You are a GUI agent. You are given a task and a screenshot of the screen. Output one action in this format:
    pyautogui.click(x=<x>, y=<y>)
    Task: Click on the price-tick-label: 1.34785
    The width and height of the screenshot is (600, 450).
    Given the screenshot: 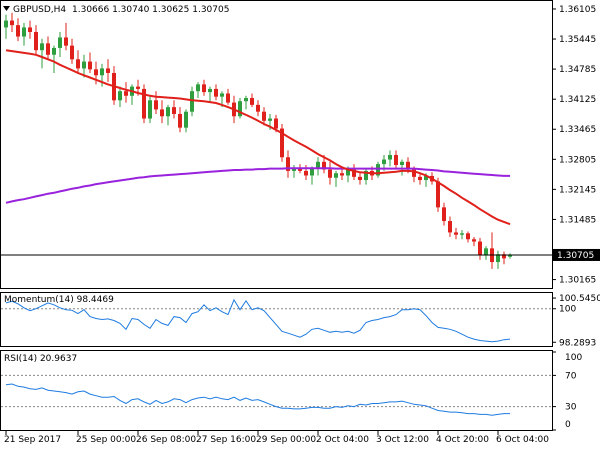 What is the action you would take?
    pyautogui.click(x=577, y=70)
    